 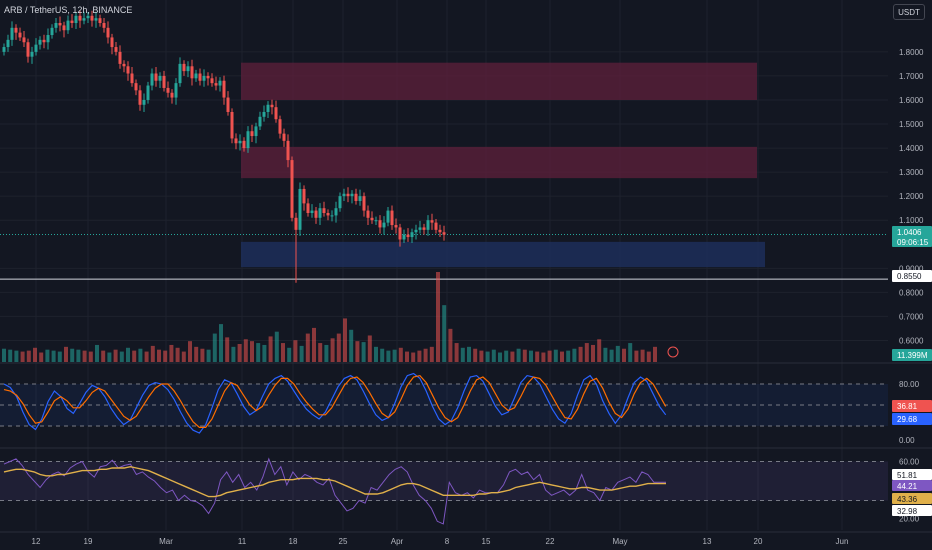 I want to click on time-tick-label: 19, so click(x=88, y=541).